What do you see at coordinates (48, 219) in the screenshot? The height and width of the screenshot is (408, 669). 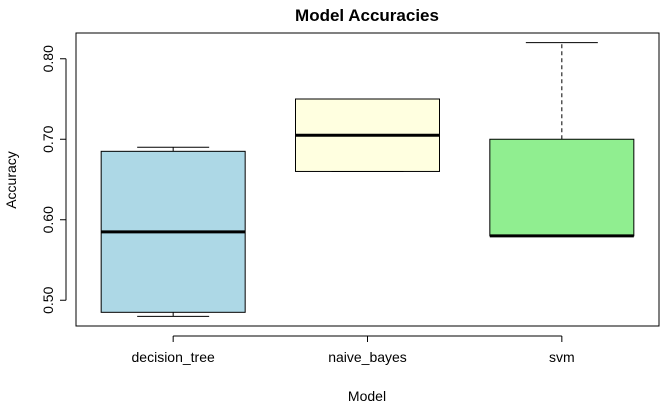 I see `y-tick-label: 0.60` at bounding box center [48, 219].